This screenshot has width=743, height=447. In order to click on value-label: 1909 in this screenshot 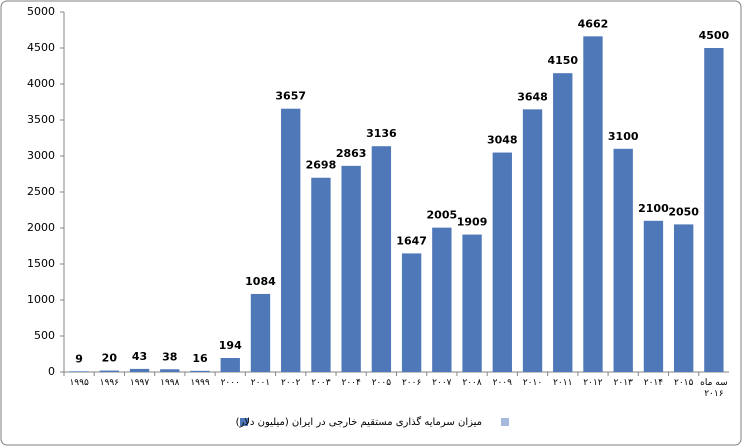, I will do `click(472, 222)`.